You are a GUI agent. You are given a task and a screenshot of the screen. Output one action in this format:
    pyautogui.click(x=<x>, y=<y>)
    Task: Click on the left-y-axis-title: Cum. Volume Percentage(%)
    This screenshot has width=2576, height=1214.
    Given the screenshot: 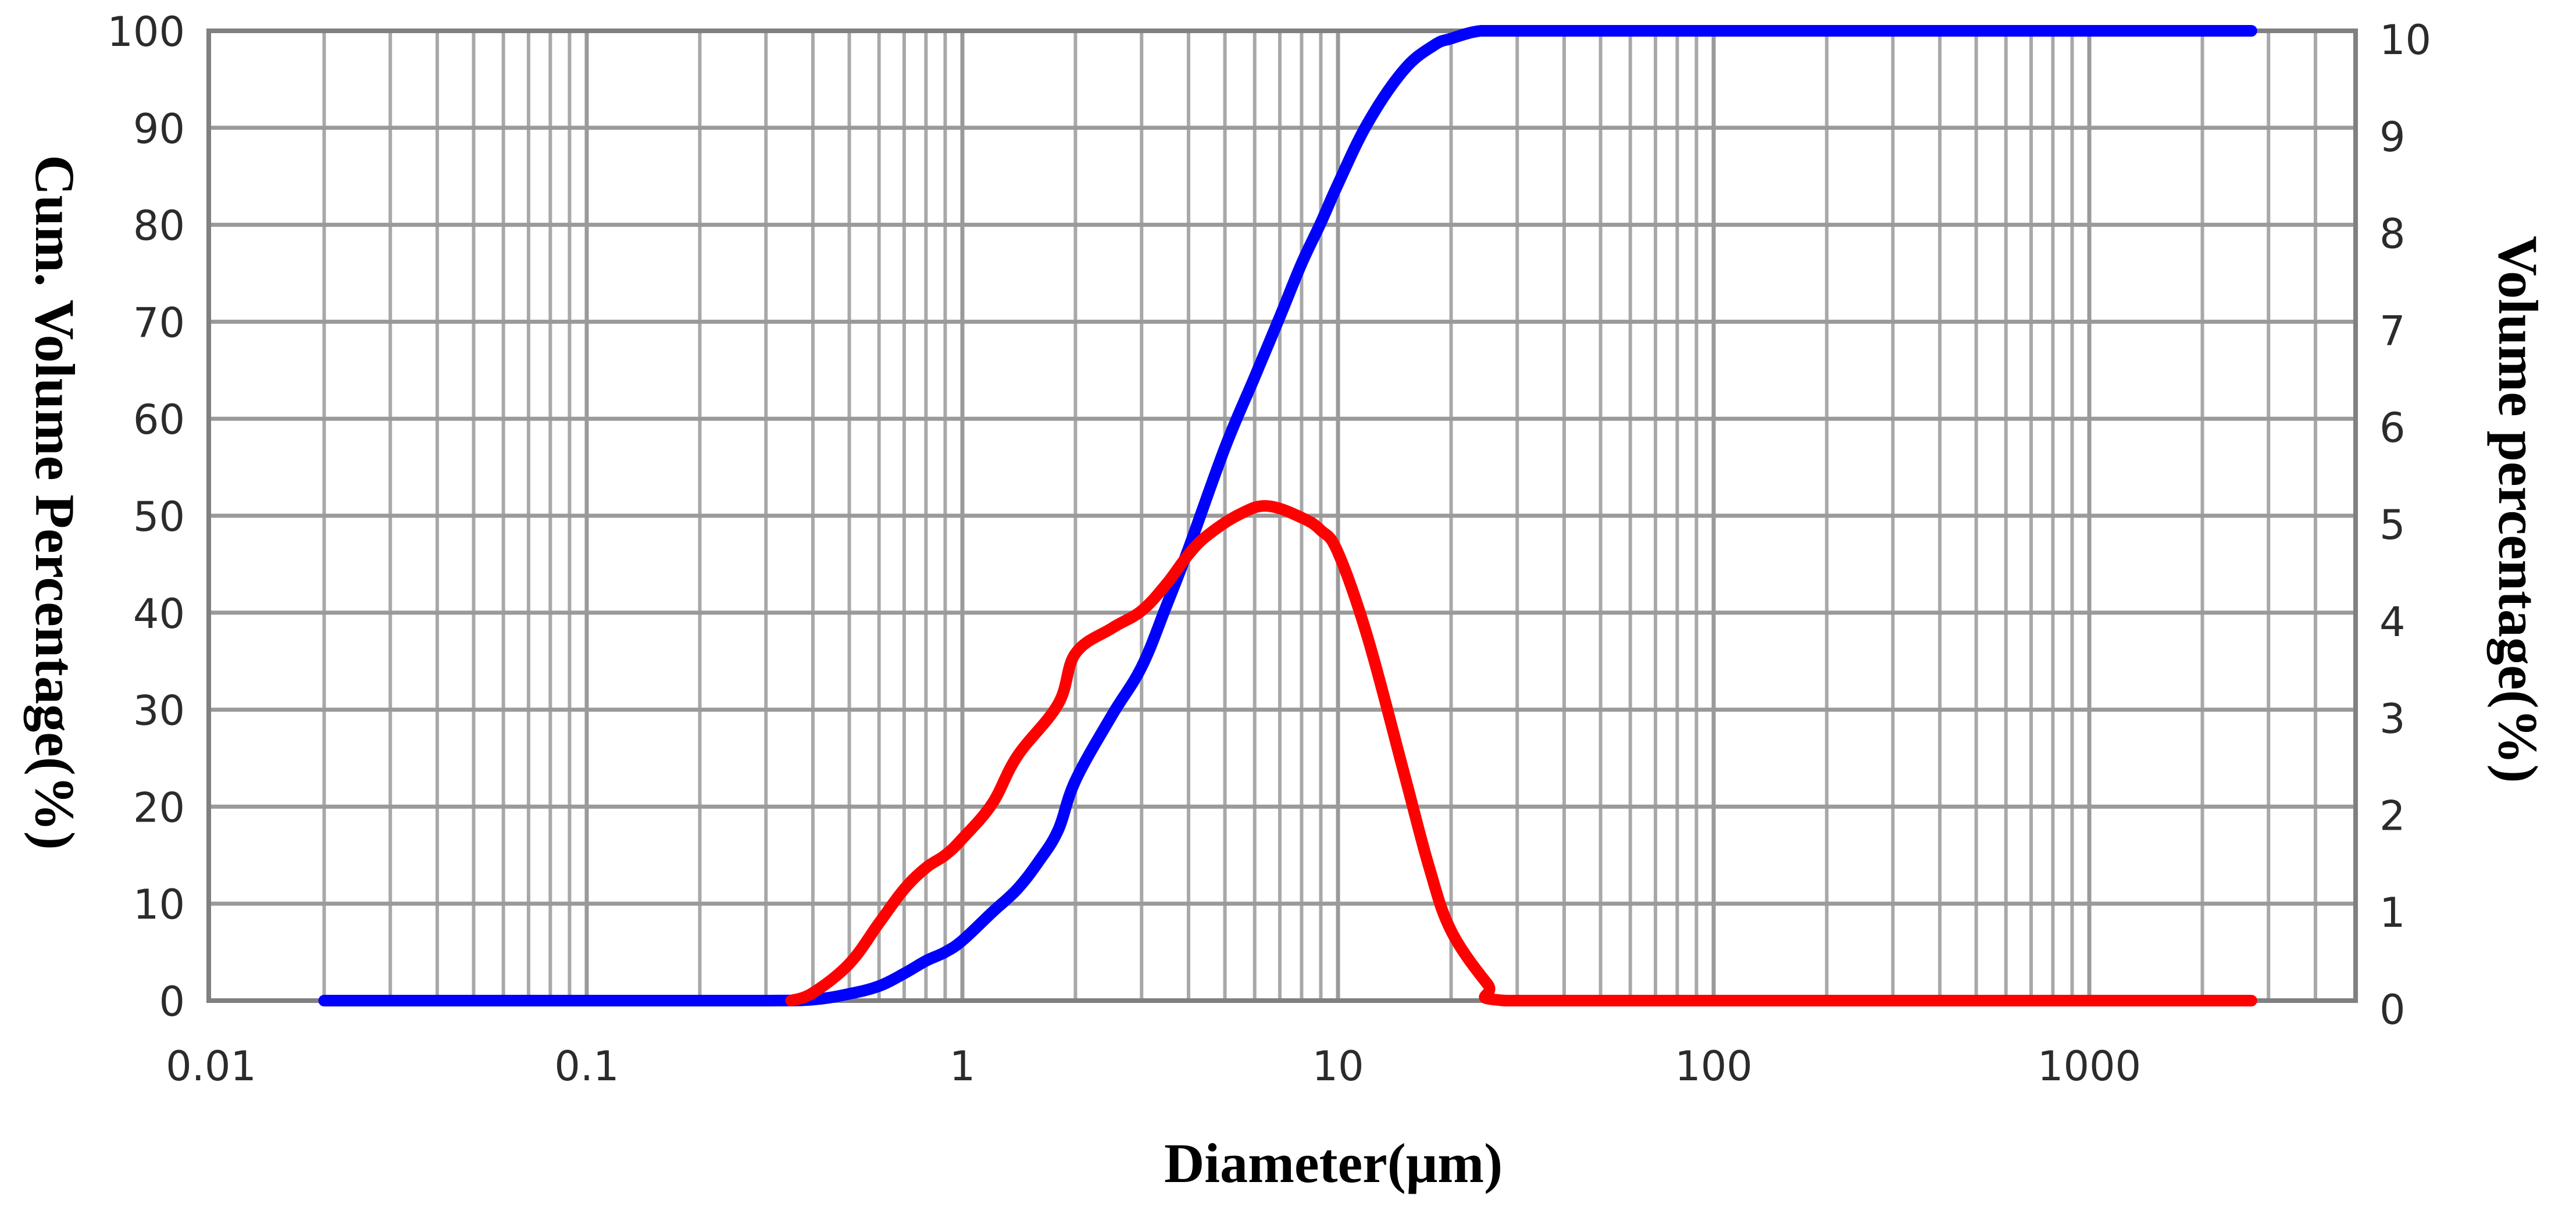 What is the action you would take?
    pyautogui.click(x=55, y=502)
    